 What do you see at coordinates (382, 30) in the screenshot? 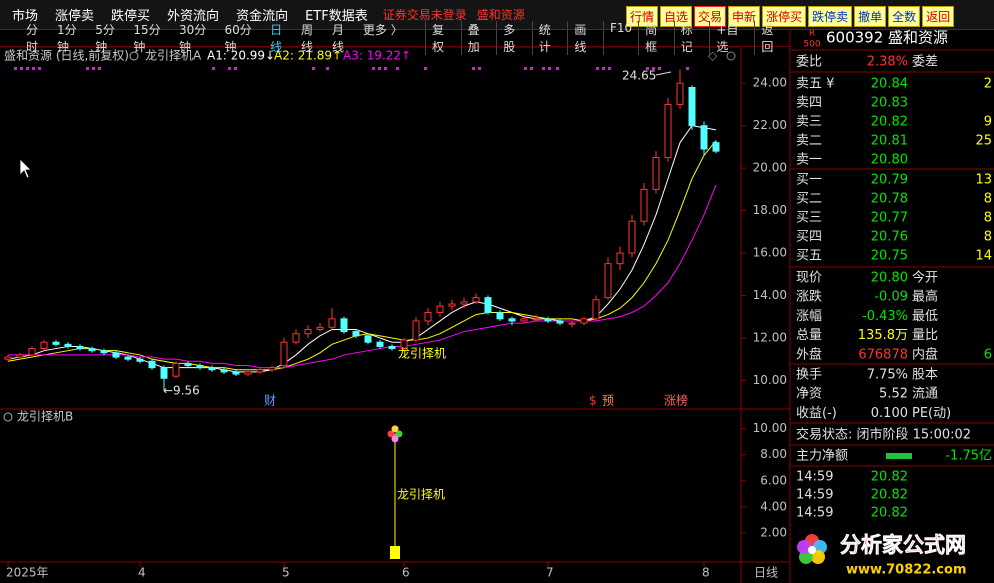
I see `period-tab: 更多 〉` at bounding box center [382, 30].